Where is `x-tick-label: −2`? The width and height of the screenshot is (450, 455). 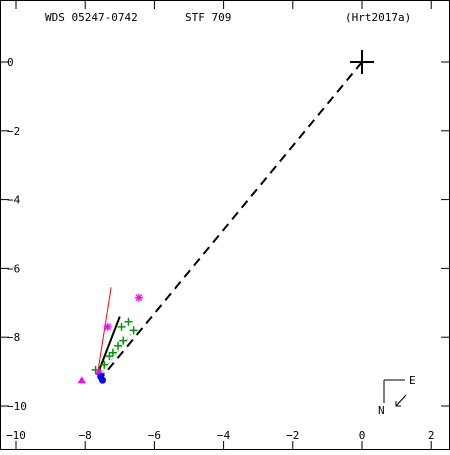
x-tick-label: −2 is located at coordinates (292, 435).